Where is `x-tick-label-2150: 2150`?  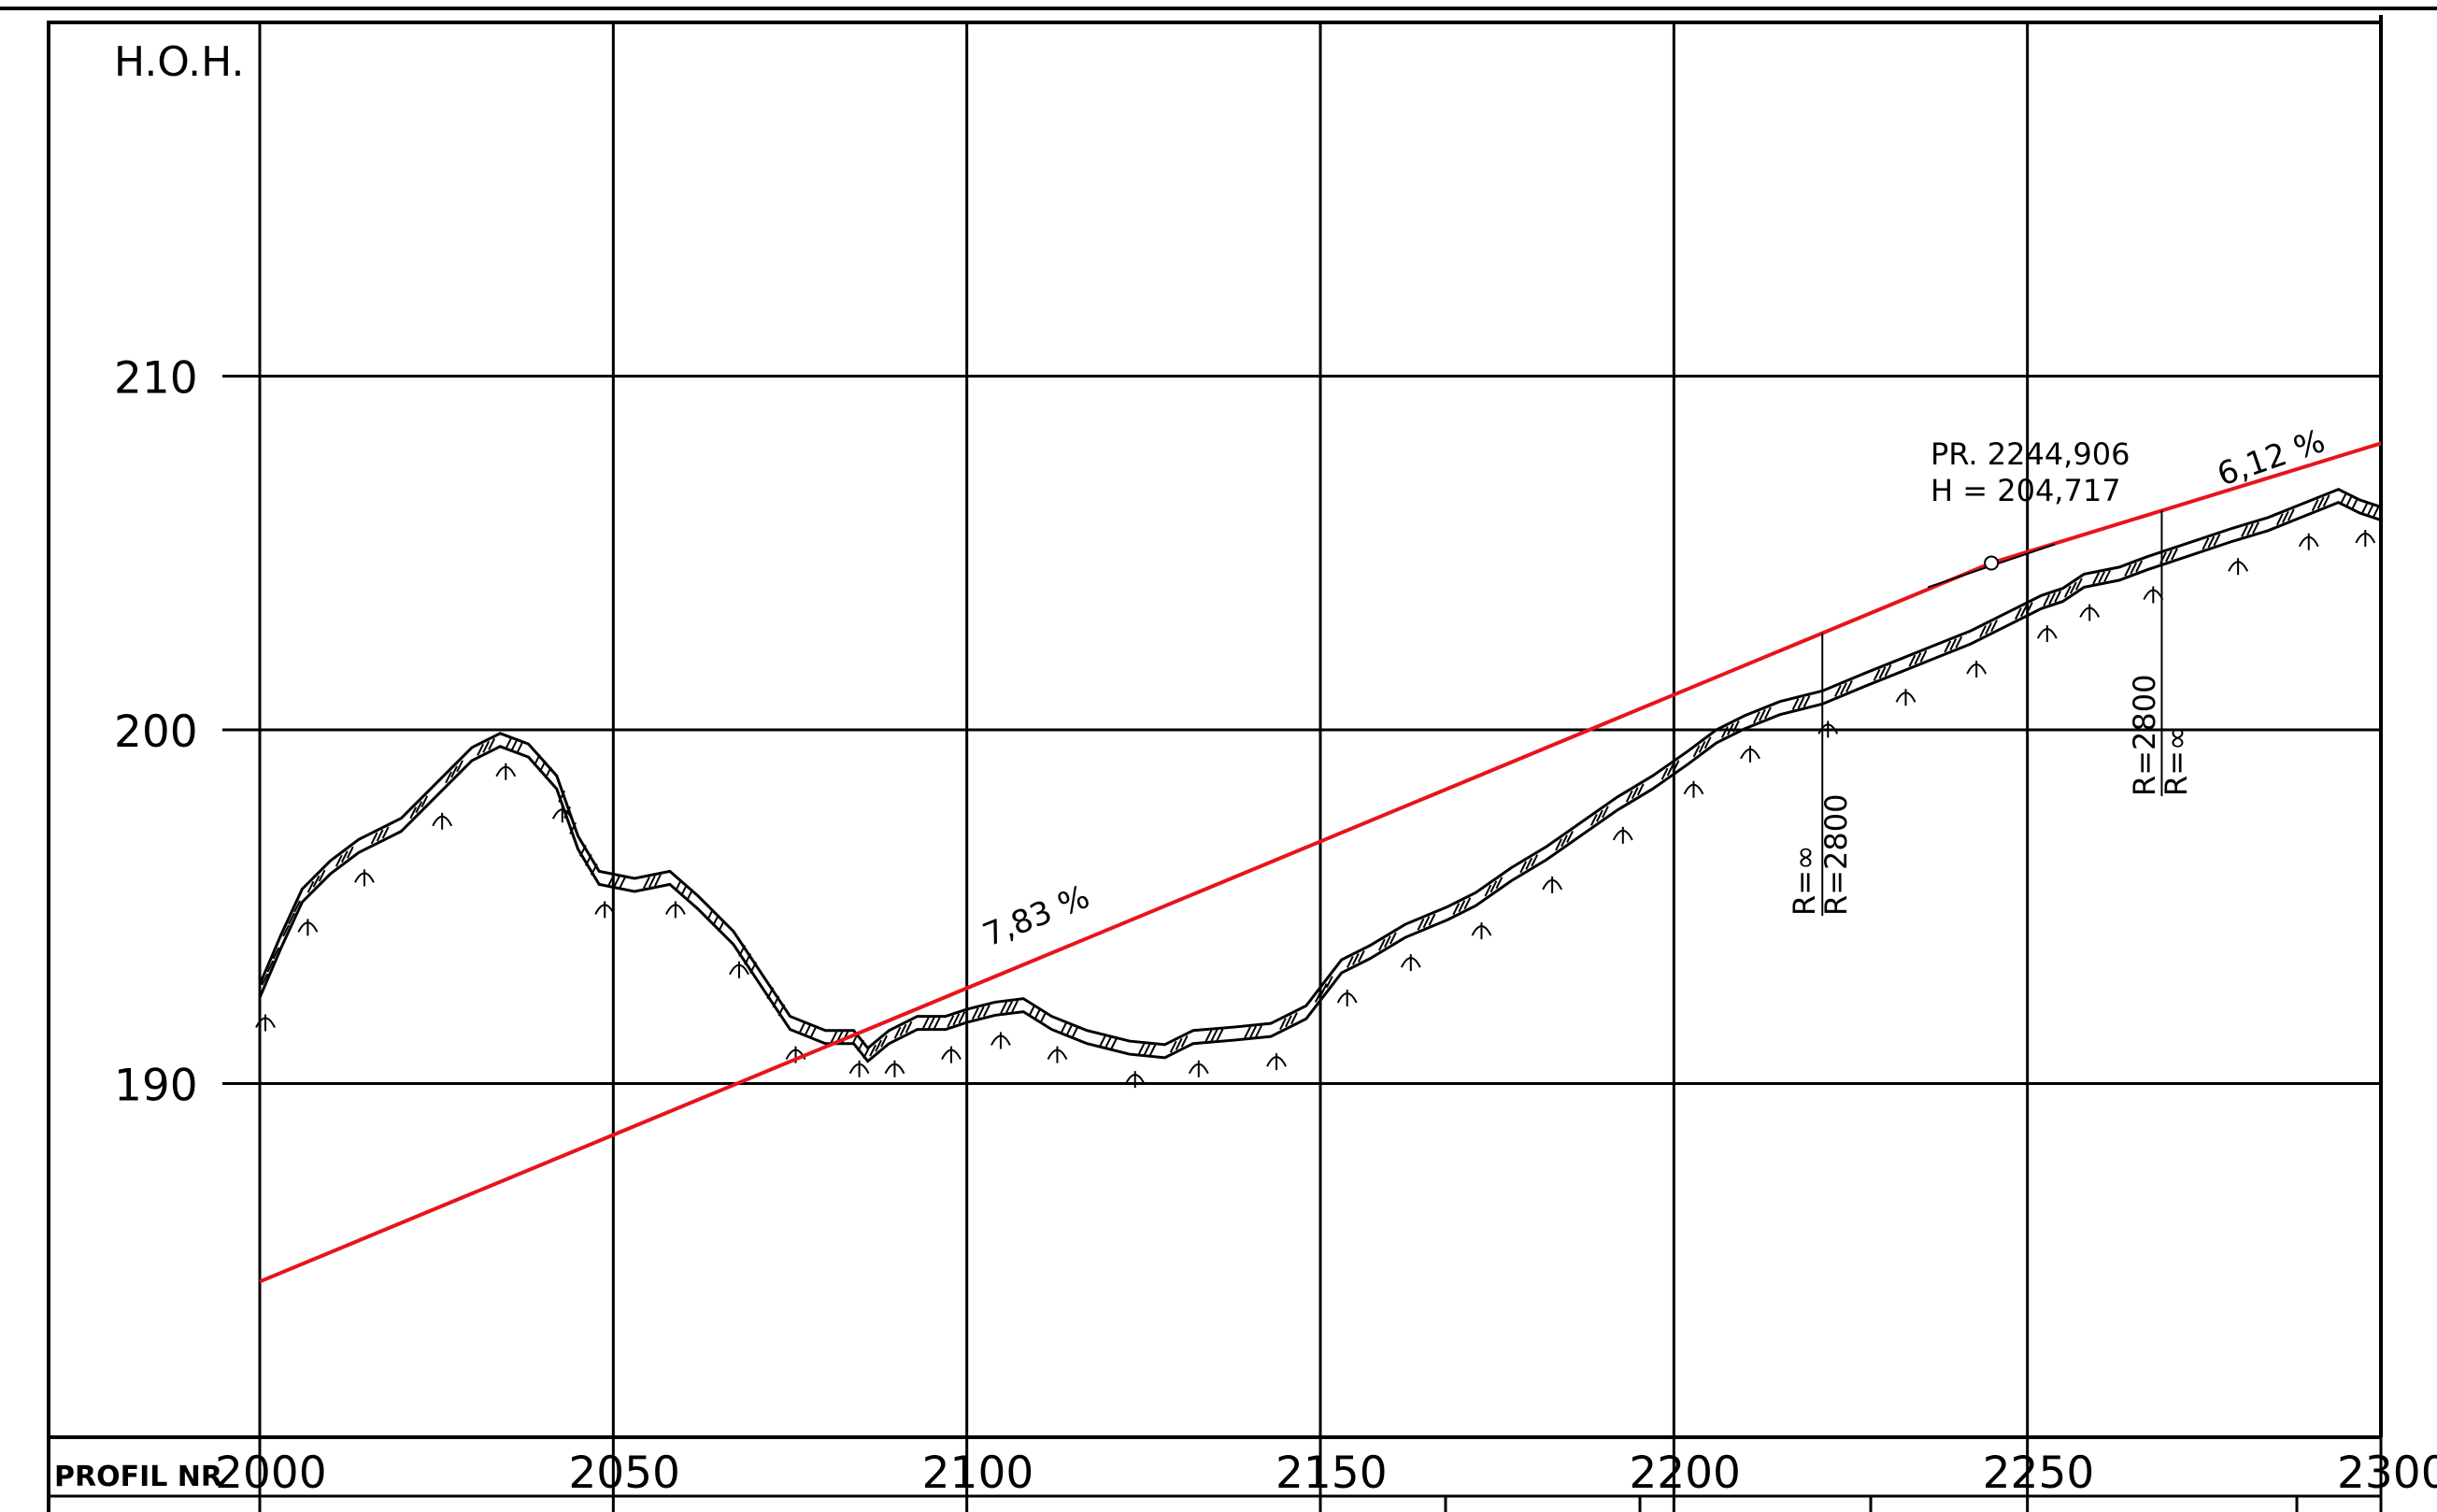
x-tick-label-2150: 2150 is located at coordinates (1332, 1473).